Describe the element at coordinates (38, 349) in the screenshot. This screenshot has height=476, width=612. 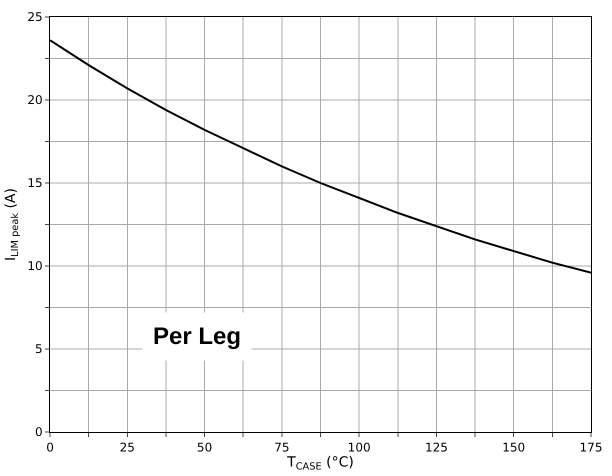
I see `y-tick-label: 5` at that location.